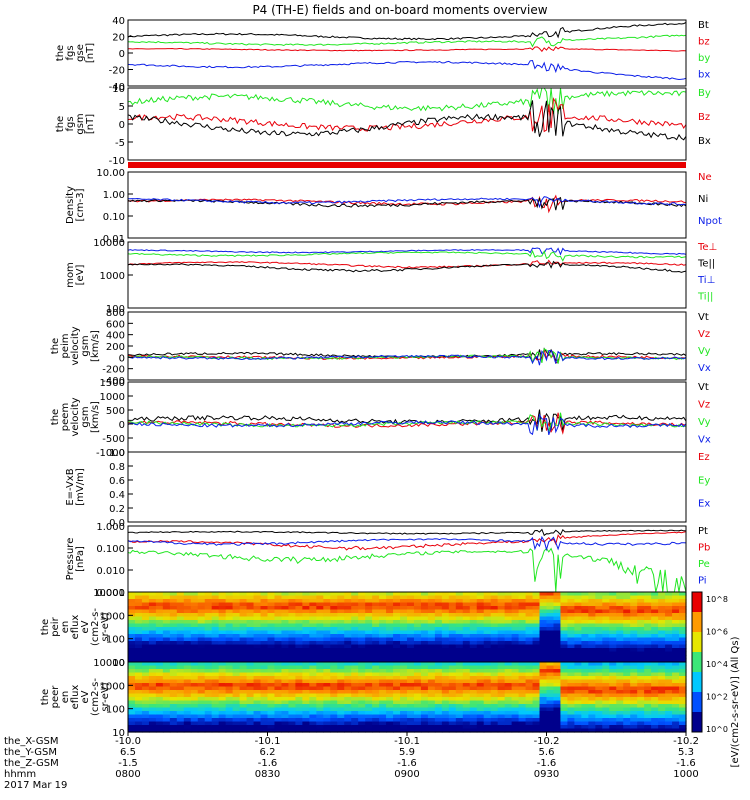  I want to click on y-tick-label: -400, so click(113, 381).